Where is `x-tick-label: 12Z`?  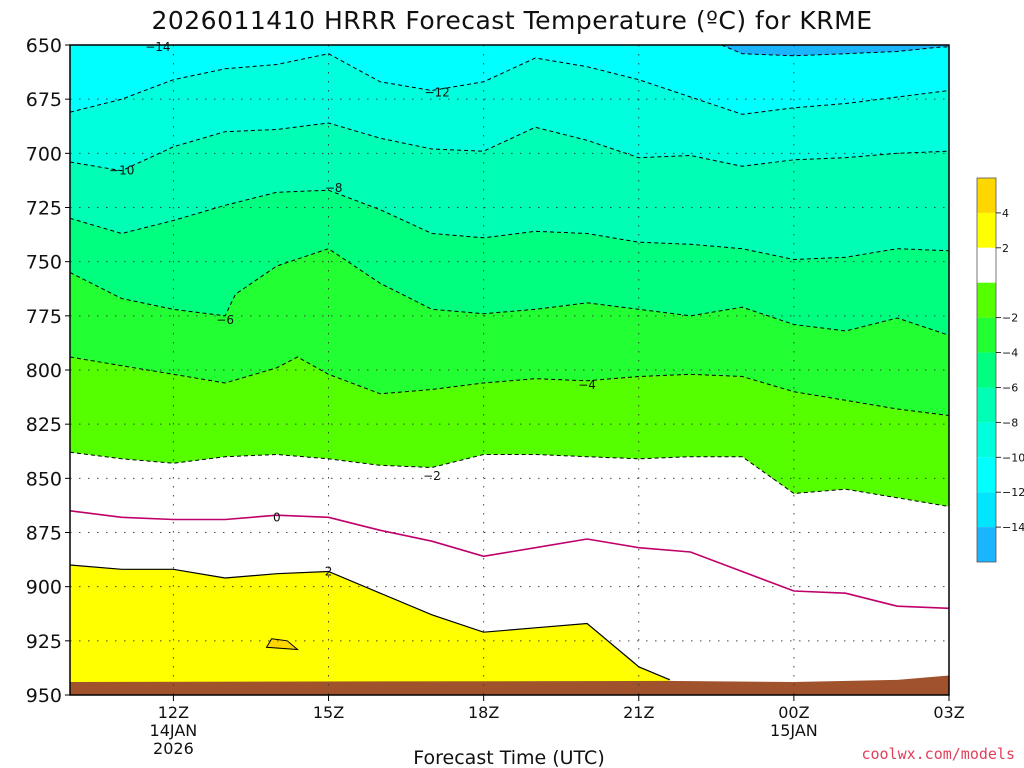
x-tick-label: 12Z is located at coordinates (173, 712).